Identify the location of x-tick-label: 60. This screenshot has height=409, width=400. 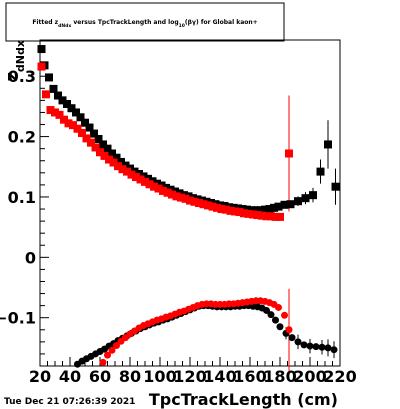
(100, 376).